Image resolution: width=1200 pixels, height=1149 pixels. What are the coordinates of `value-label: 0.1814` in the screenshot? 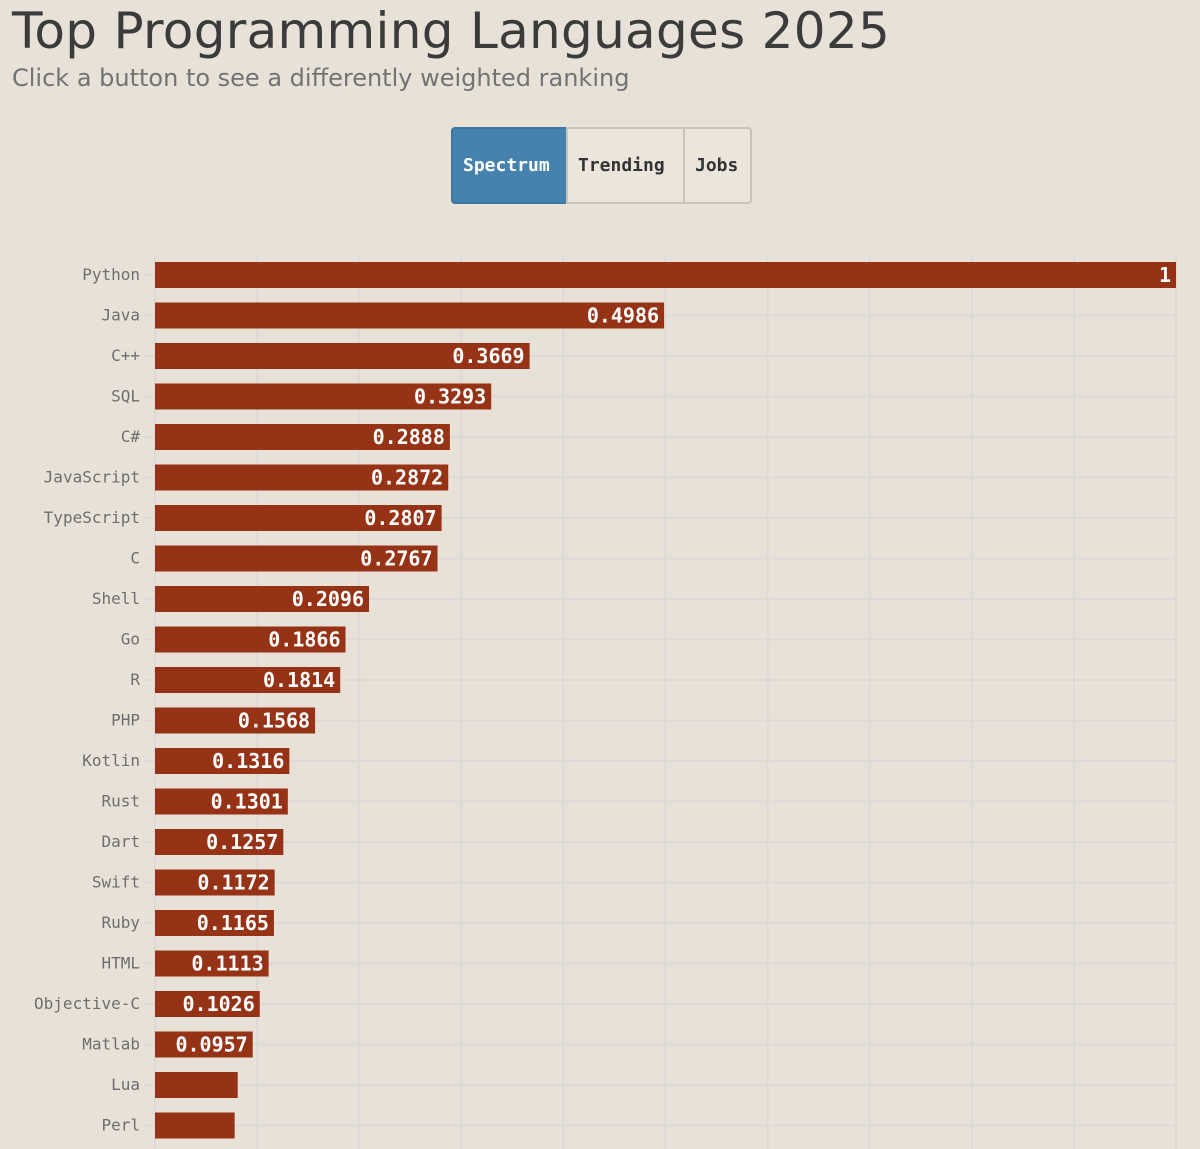 It's located at (299, 680).